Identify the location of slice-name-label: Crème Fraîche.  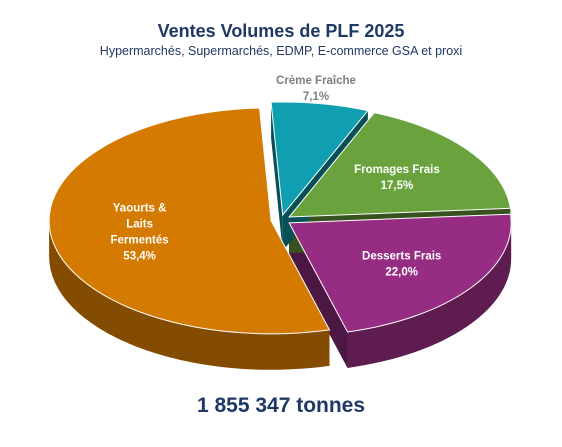
(316, 81).